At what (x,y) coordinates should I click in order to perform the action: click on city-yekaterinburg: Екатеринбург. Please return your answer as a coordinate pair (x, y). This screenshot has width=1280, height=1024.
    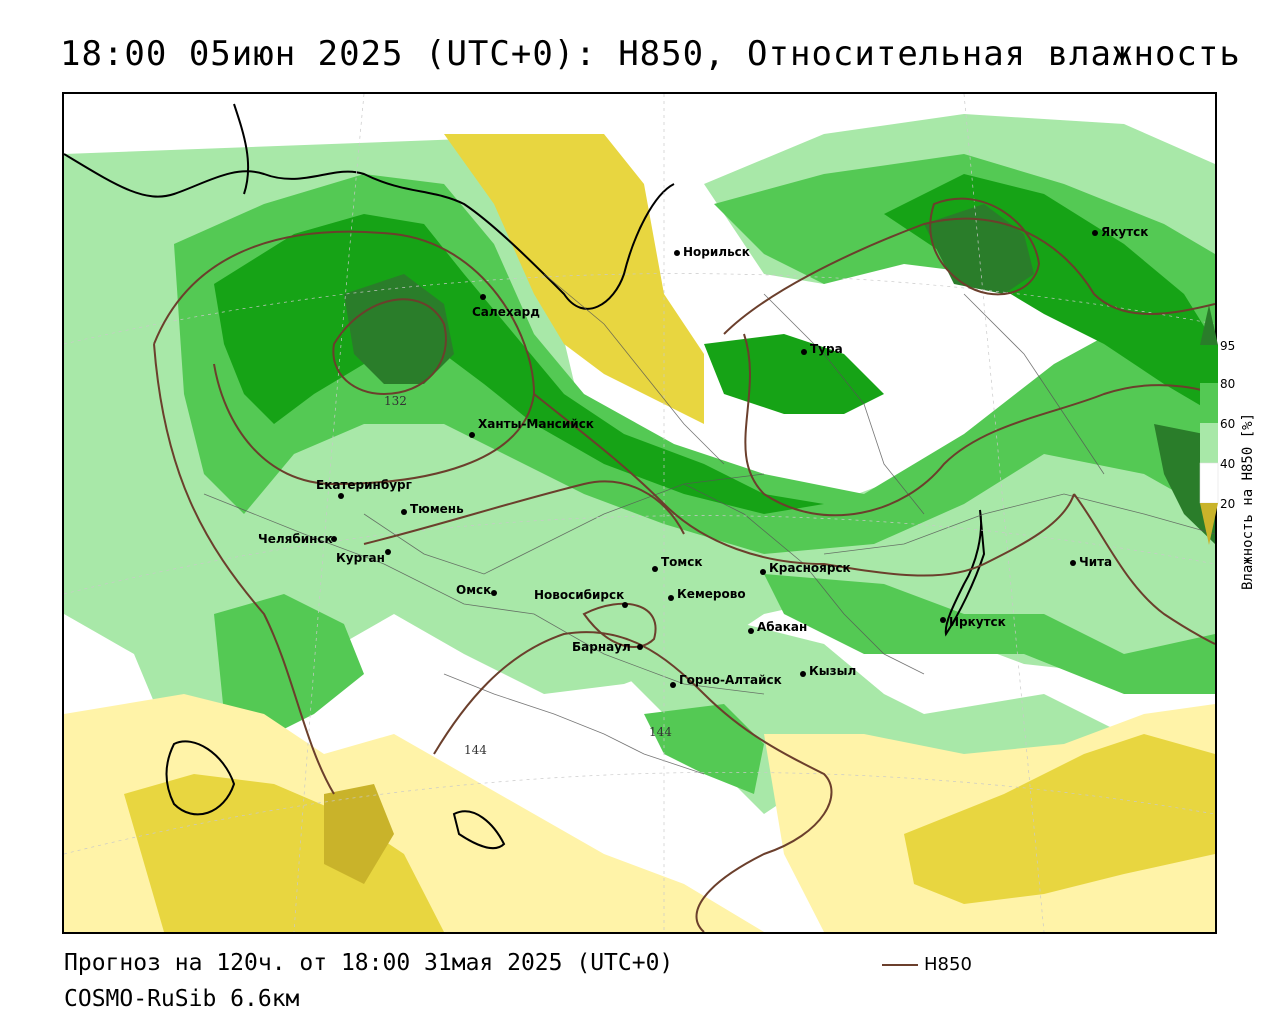
    Looking at the image, I should click on (364, 488).